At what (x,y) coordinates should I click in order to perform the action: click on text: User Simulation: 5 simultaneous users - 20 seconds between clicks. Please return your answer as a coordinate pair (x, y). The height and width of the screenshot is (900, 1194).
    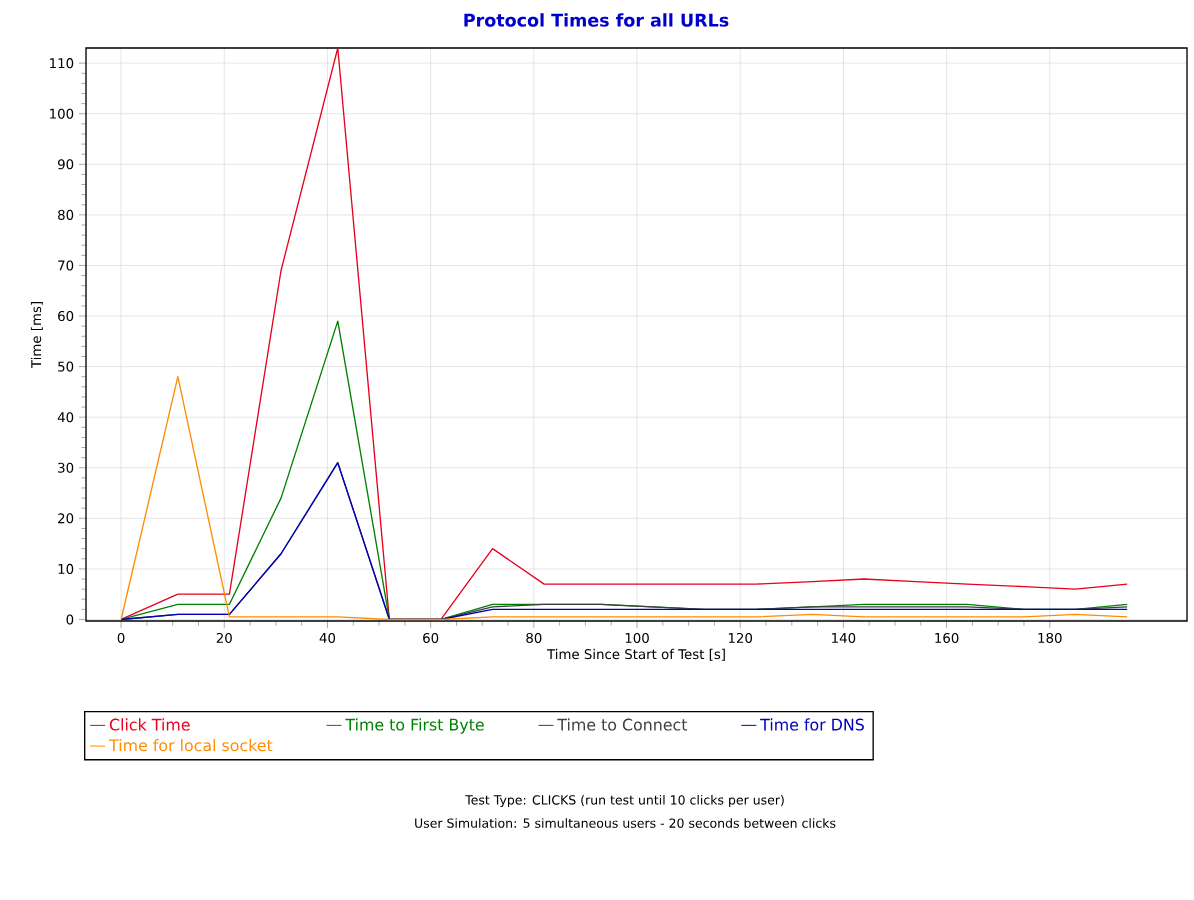
    Looking at the image, I should click on (625, 823).